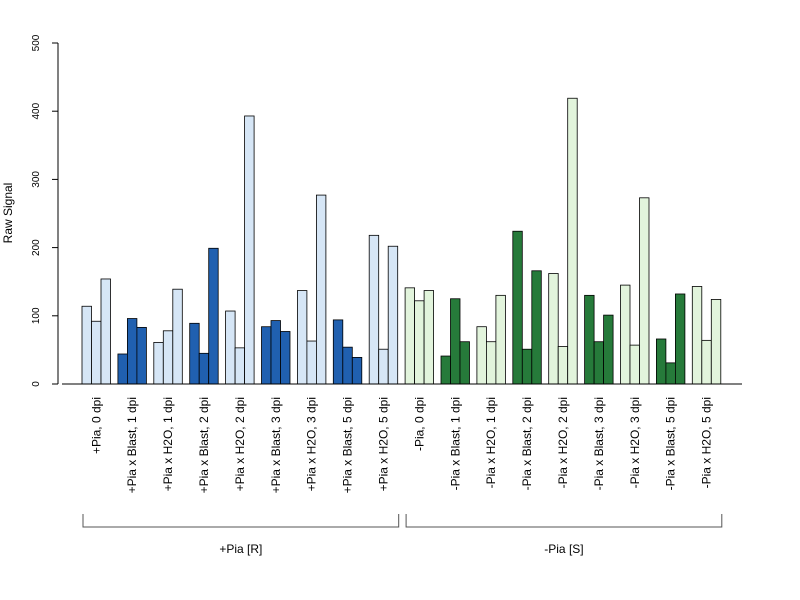 The height and width of the screenshot is (600, 800). What do you see at coordinates (563, 442) in the screenshot?
I see `x-tick-label: -Pia x H2O, 2 dpi` at bounding box center [563, 442].